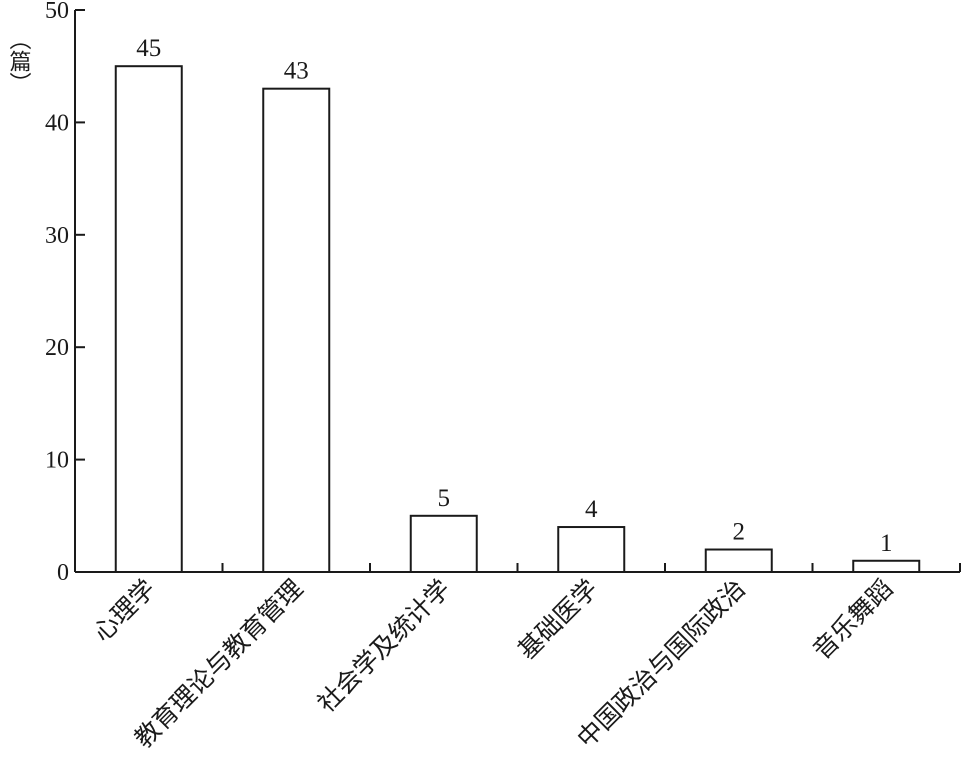 Image resolution: width=964 pixels, height=777 pixels. Describe the element at coordinates (57, 348) in the screenshot. I see `y-tick-label: 20` at that location.